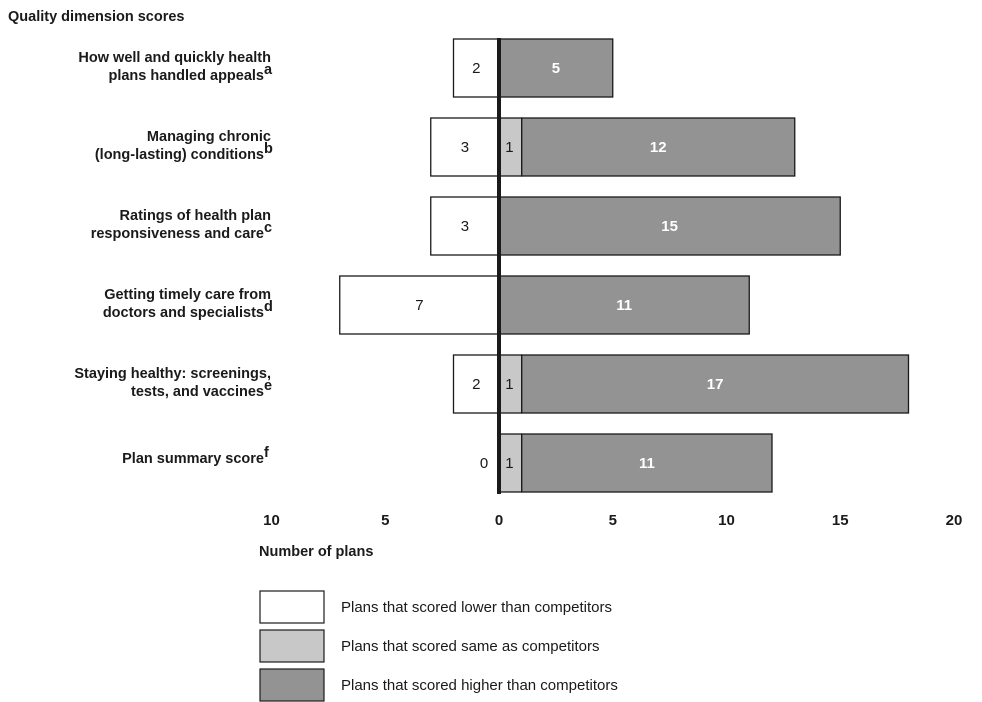  What do you see at coordinates (447, 463) in the screenshot?
I see `bar-row: Plan summary score f0 1 11` at bounding box center [447, 463].